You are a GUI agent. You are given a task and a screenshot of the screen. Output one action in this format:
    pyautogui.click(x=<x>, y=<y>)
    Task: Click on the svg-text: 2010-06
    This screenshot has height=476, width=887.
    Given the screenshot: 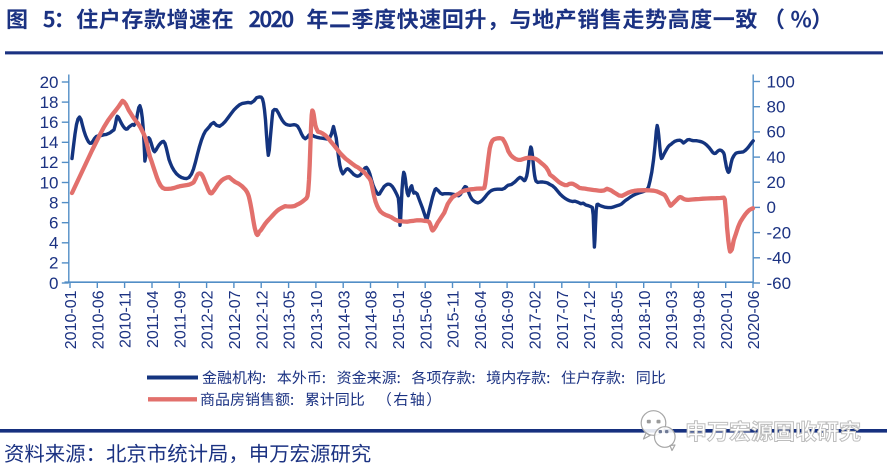 What is the action you would take?
    pyautogui.click(x=98, y=319)
    